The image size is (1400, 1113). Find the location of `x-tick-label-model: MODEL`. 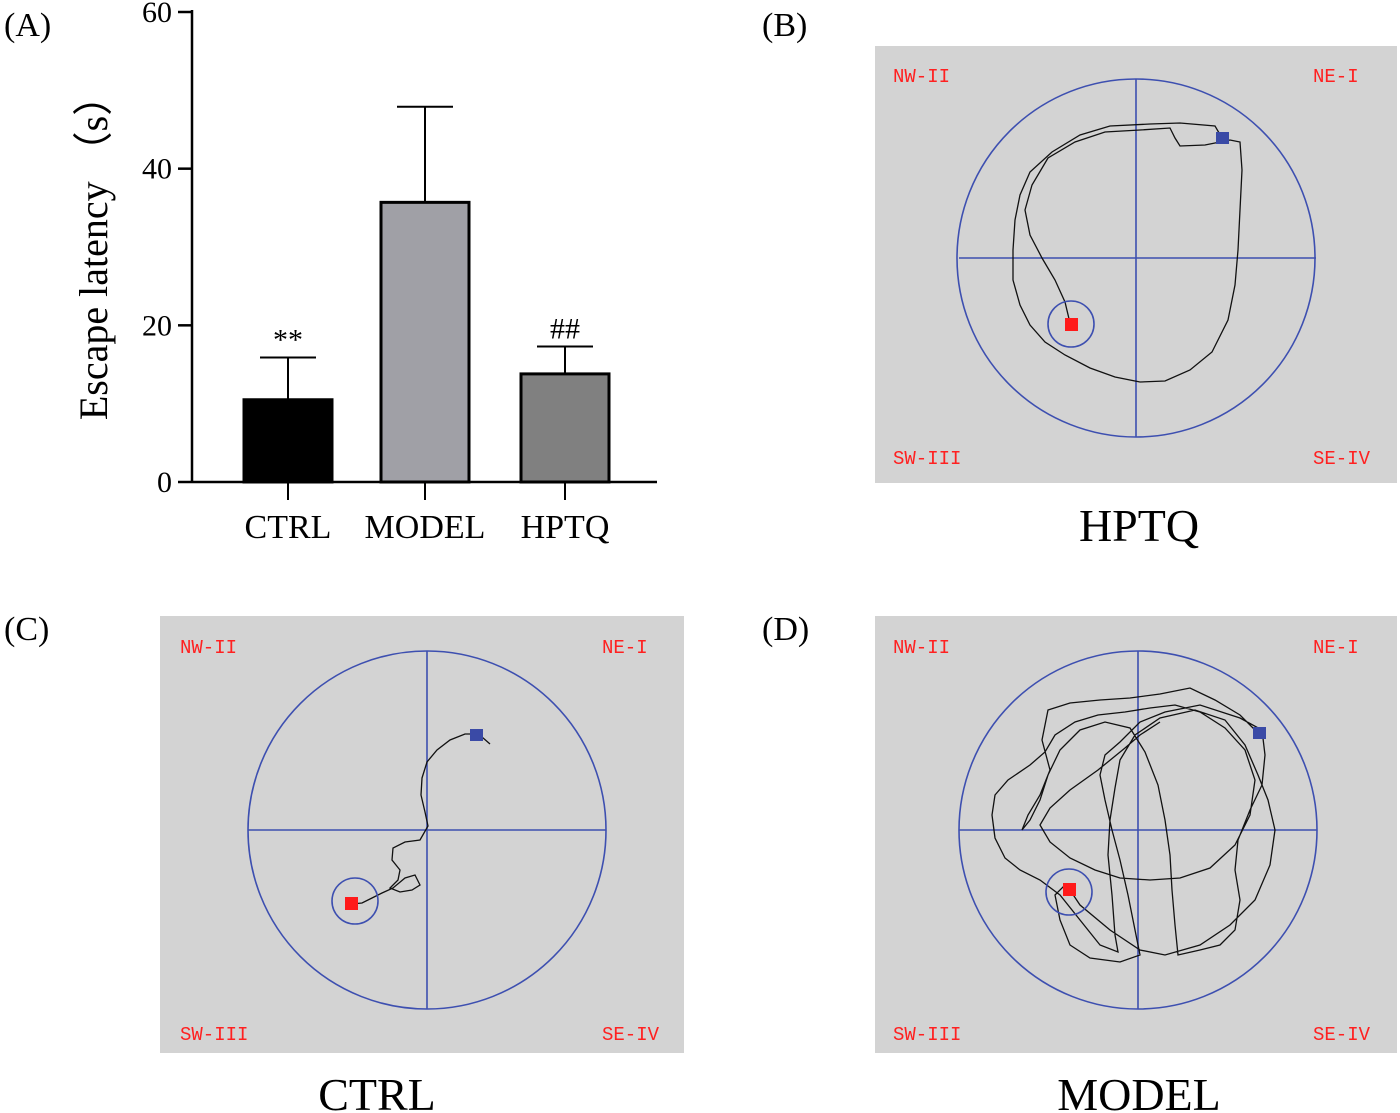

x-tick-label-model: MODEL is located at coordinates (425, 527).